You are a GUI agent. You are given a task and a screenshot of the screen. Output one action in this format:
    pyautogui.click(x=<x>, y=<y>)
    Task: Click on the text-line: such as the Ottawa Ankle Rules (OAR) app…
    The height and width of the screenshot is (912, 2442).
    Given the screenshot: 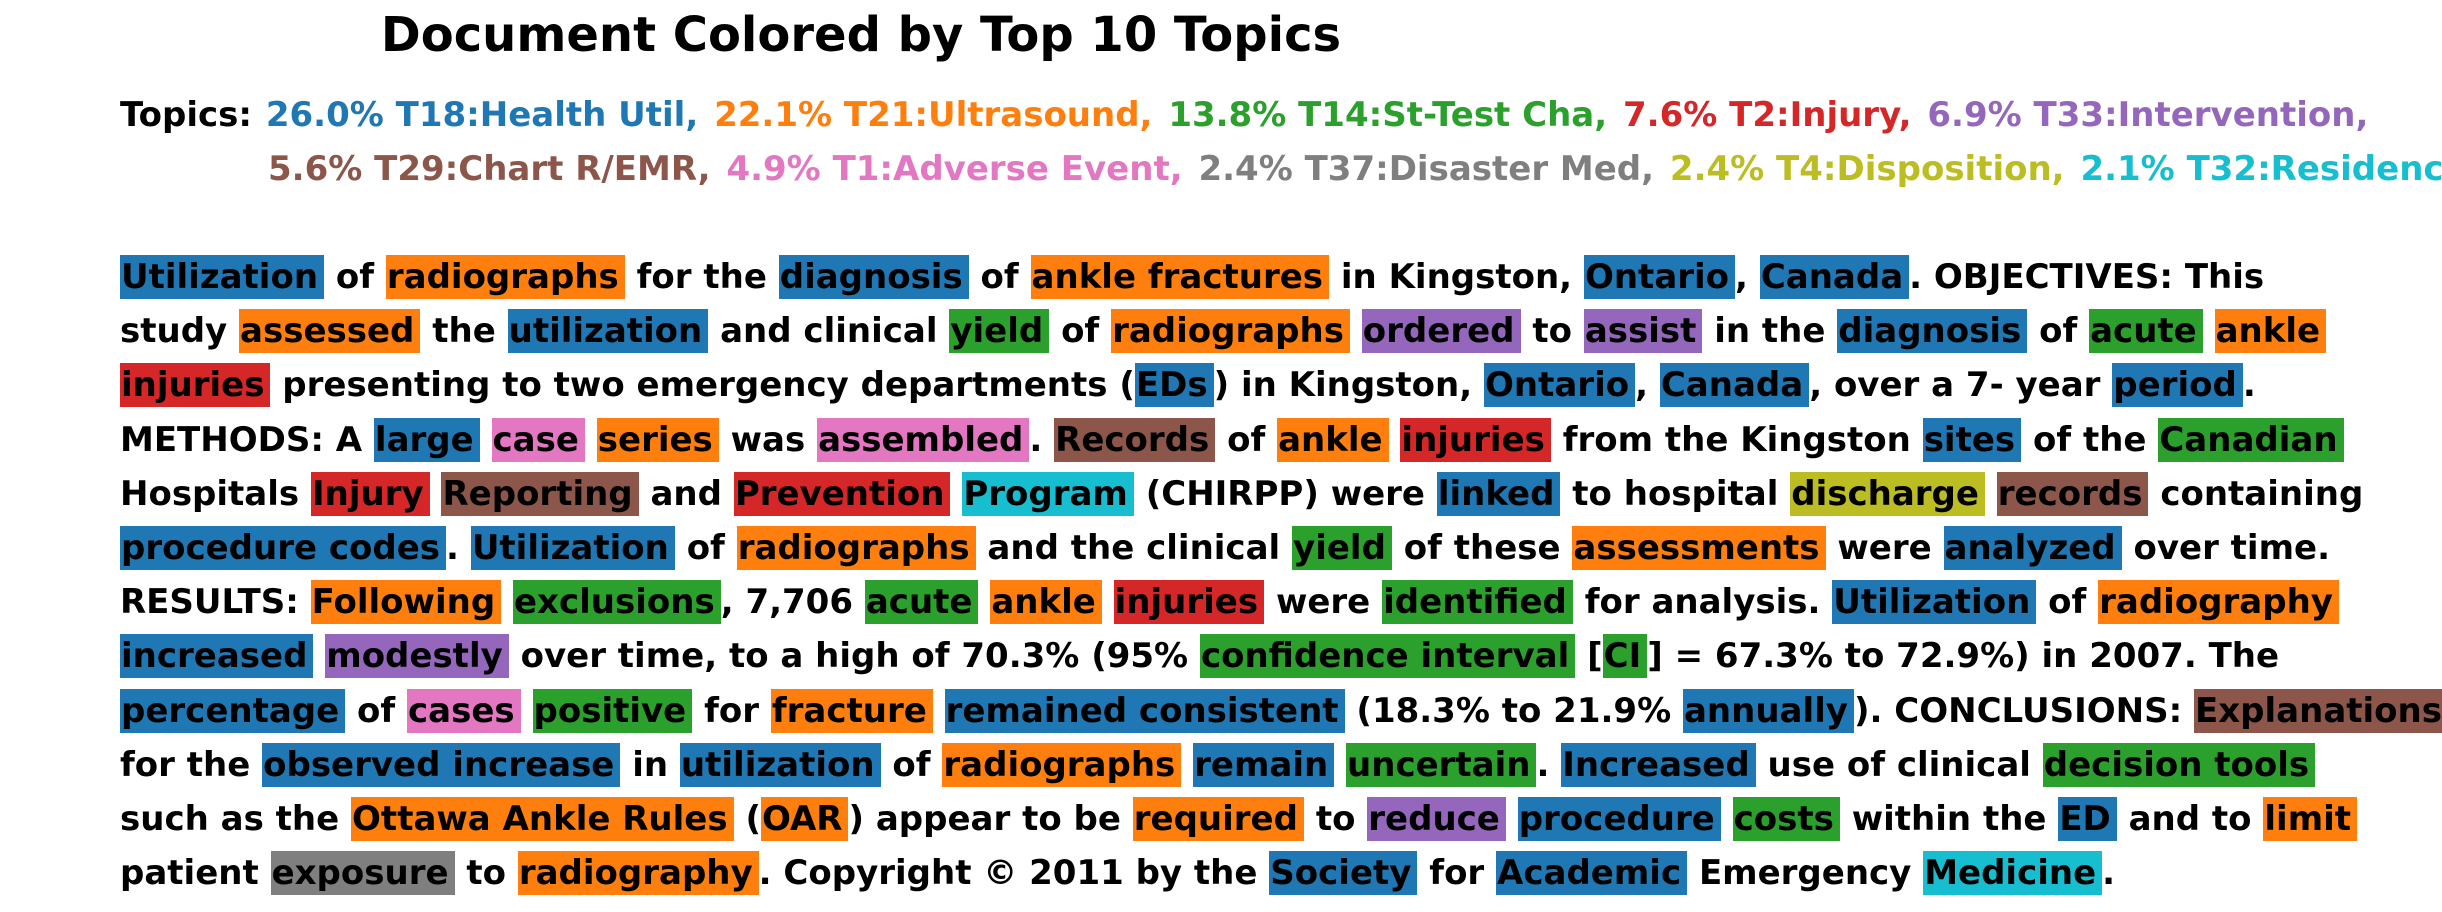 What is the action you would take?
    pyautogui.click(x=1281, y=819)
    